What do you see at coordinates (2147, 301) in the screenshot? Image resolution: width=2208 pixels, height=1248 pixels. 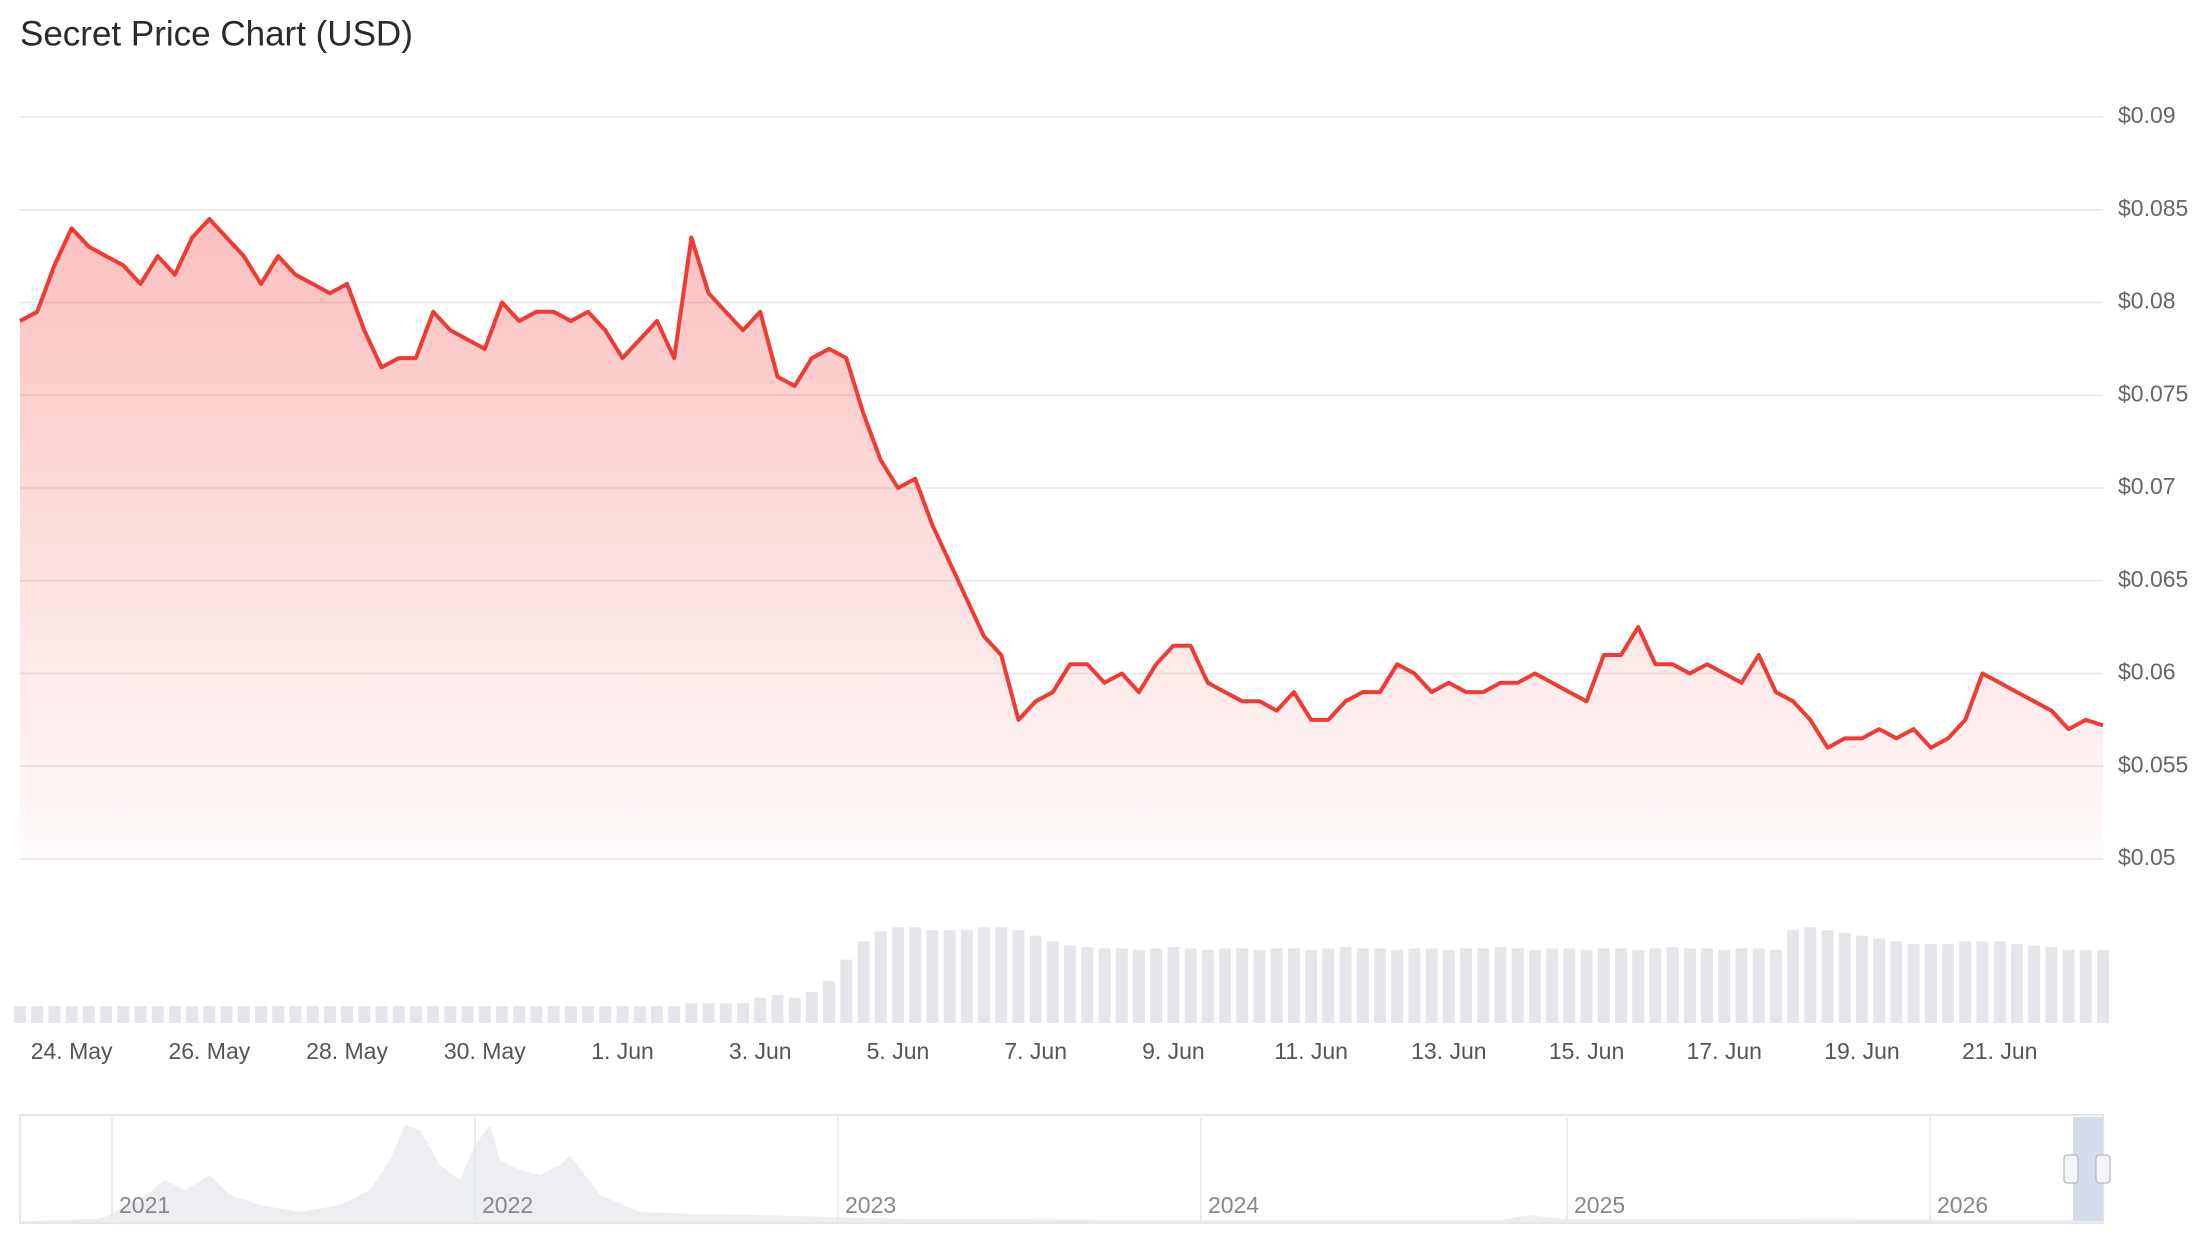 I see `y-tick-label: $0.08` at bounding box center [2147, 301].